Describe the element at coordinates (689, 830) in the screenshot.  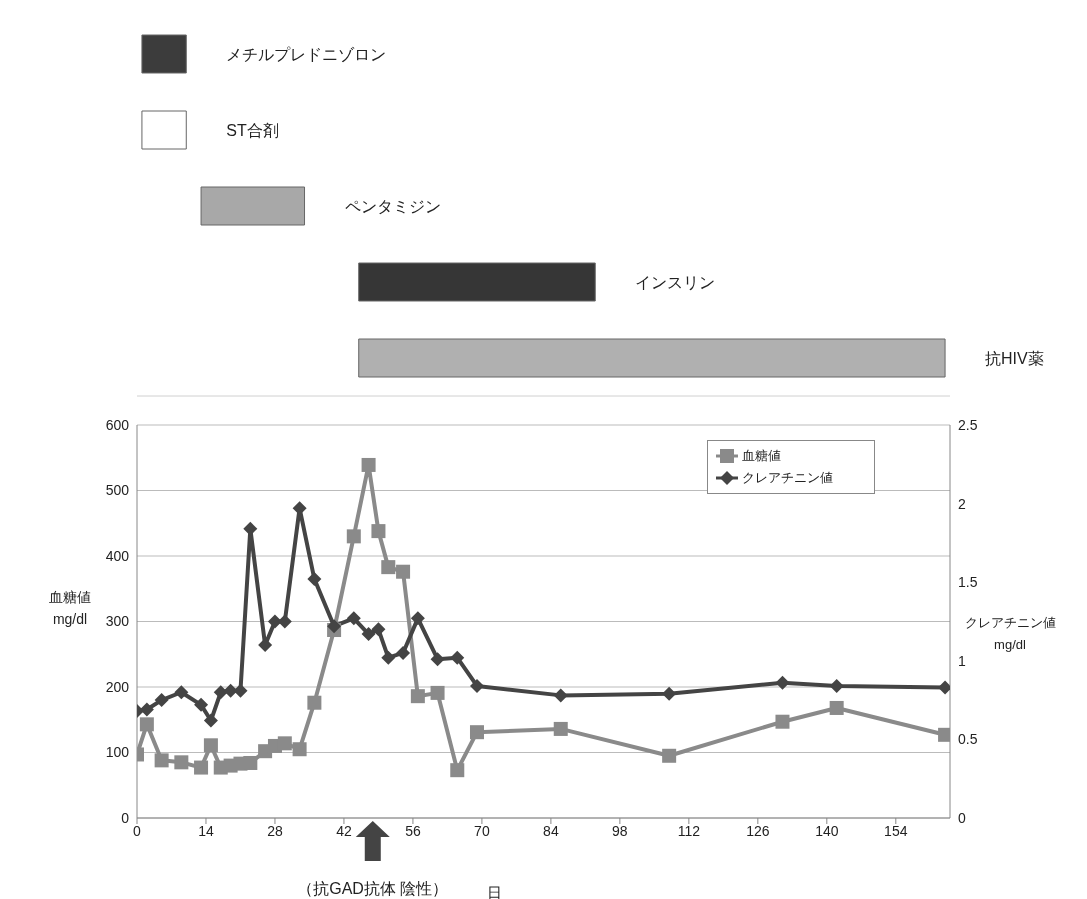
I see `x-tick-label: 112` at that location.